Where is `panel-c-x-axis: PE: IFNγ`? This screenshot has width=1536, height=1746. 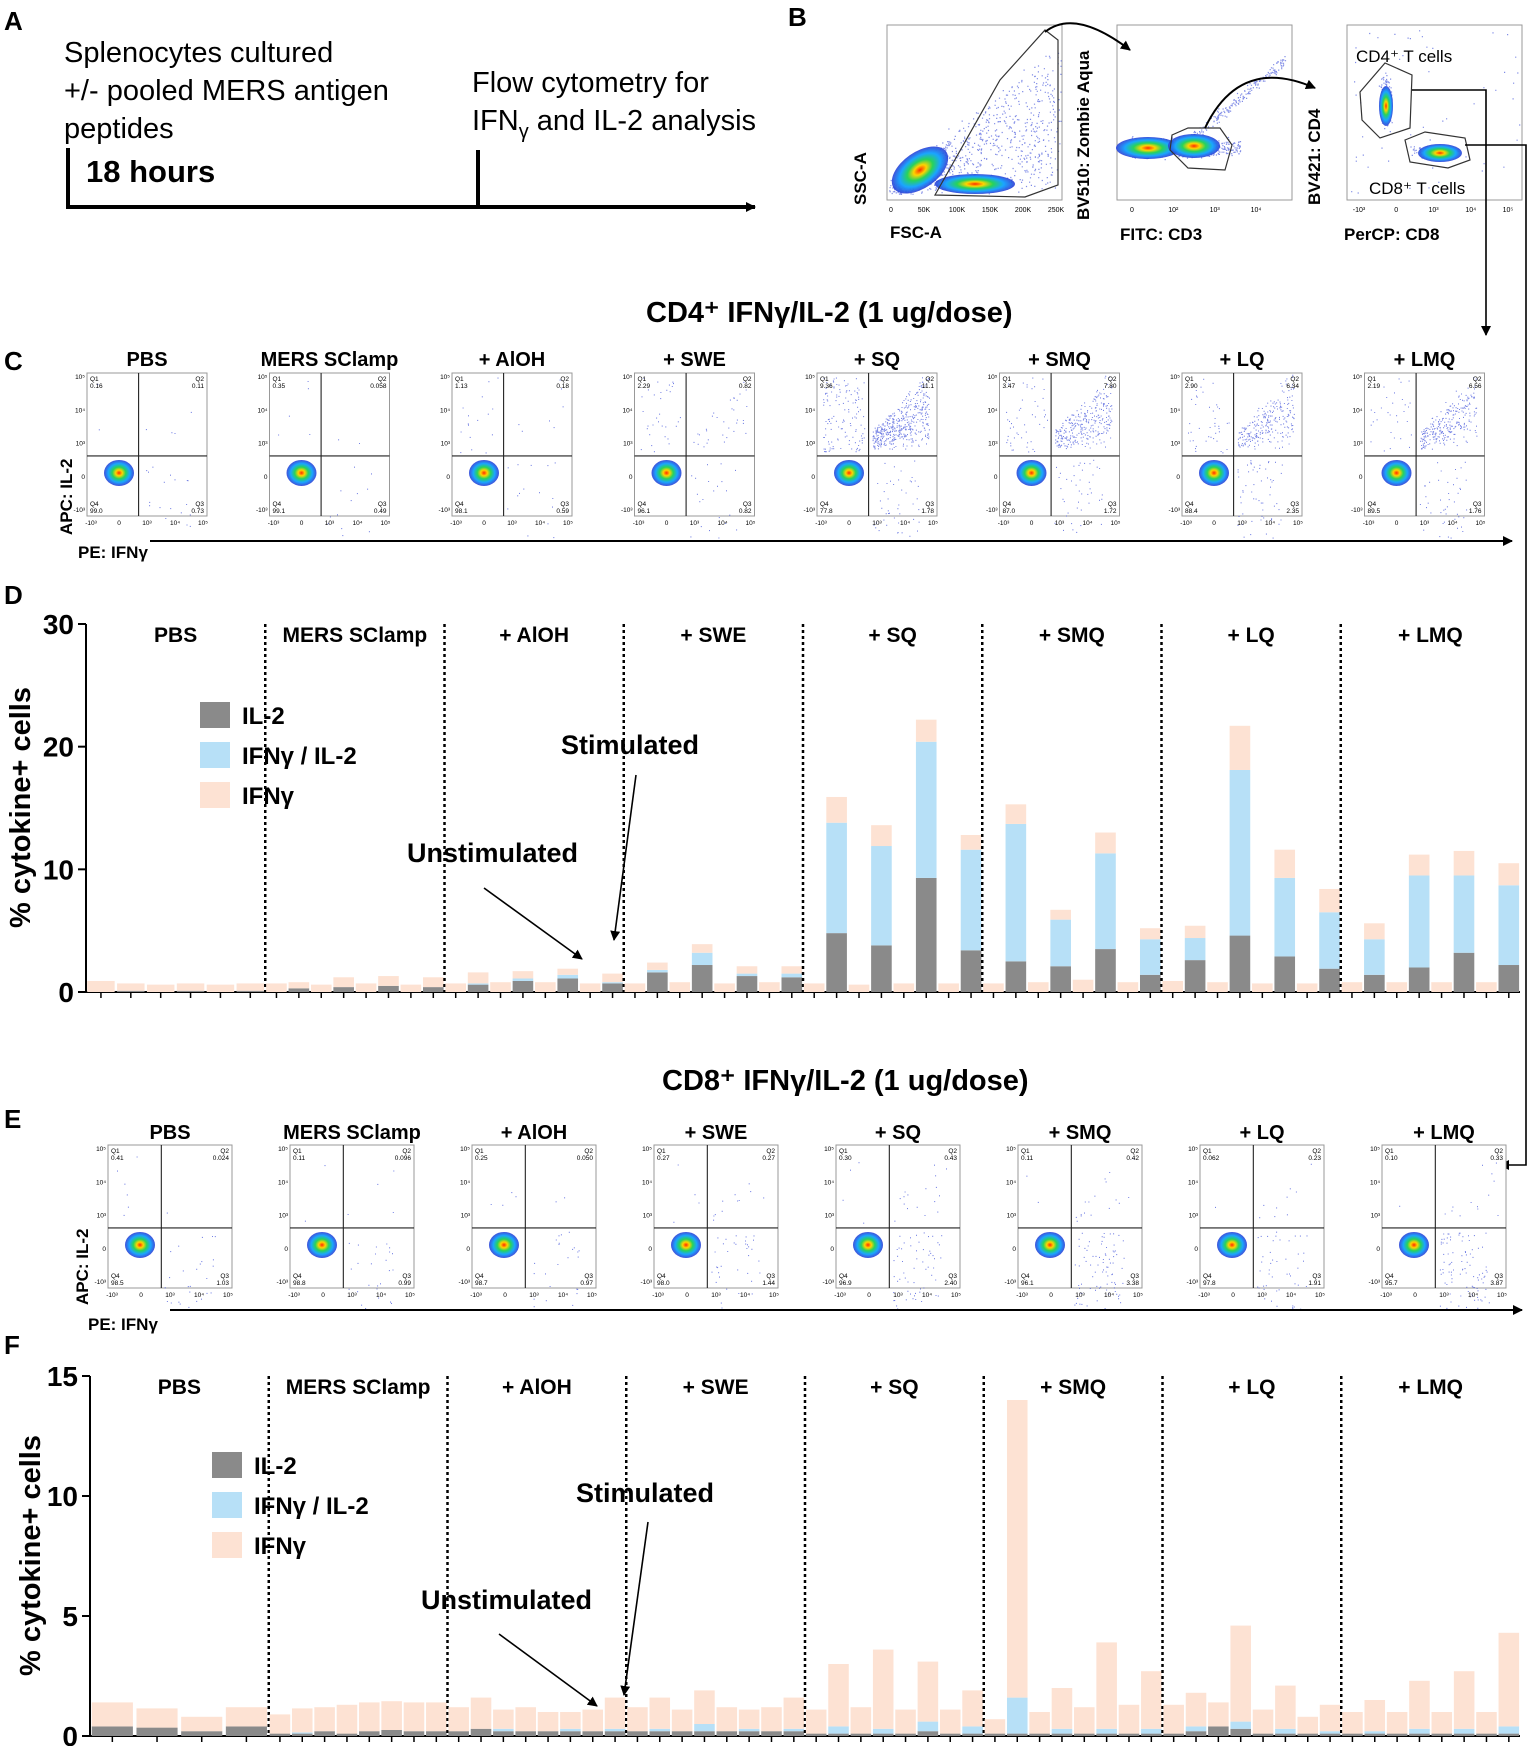 panel-c-x-axis: PE: IFNγ is located at coordinates (113, 552).